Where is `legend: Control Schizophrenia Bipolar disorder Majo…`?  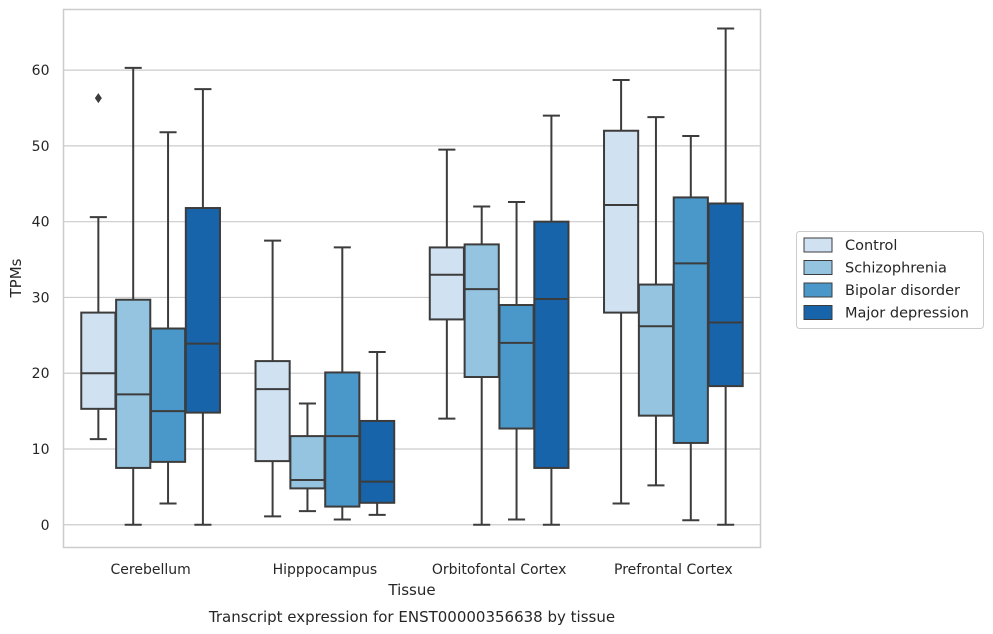
legend: Control Schizophrenia Bipolar disorder Majo… is located at coordinates (890, 280).